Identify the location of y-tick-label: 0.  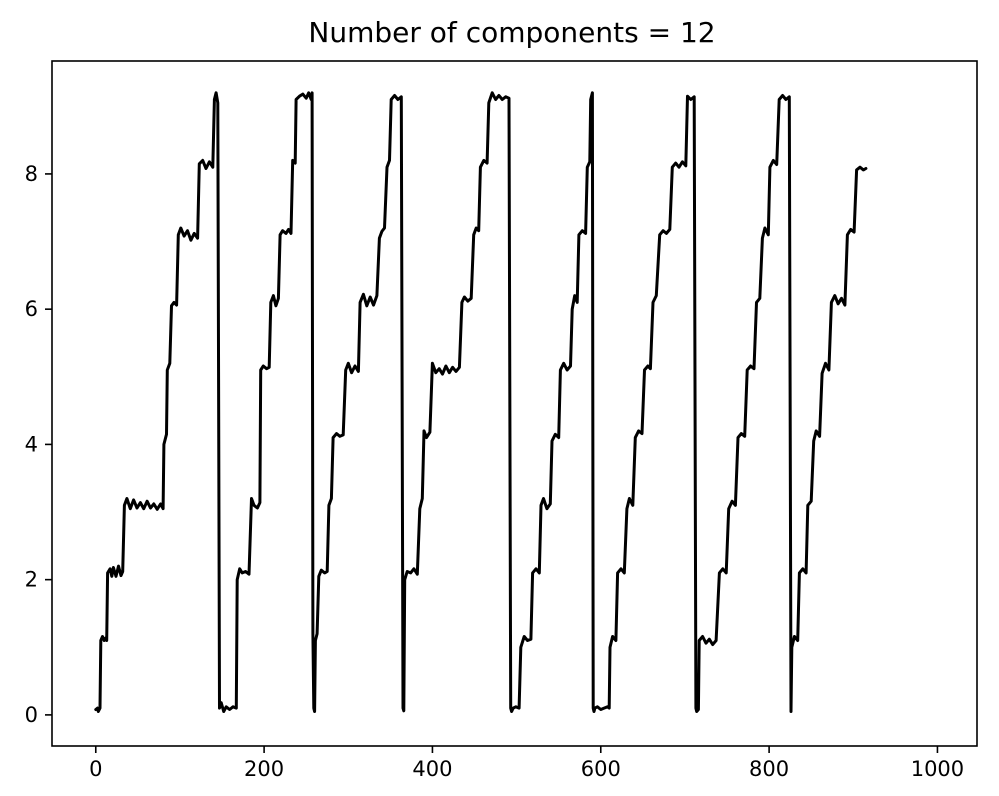
(31, 715).